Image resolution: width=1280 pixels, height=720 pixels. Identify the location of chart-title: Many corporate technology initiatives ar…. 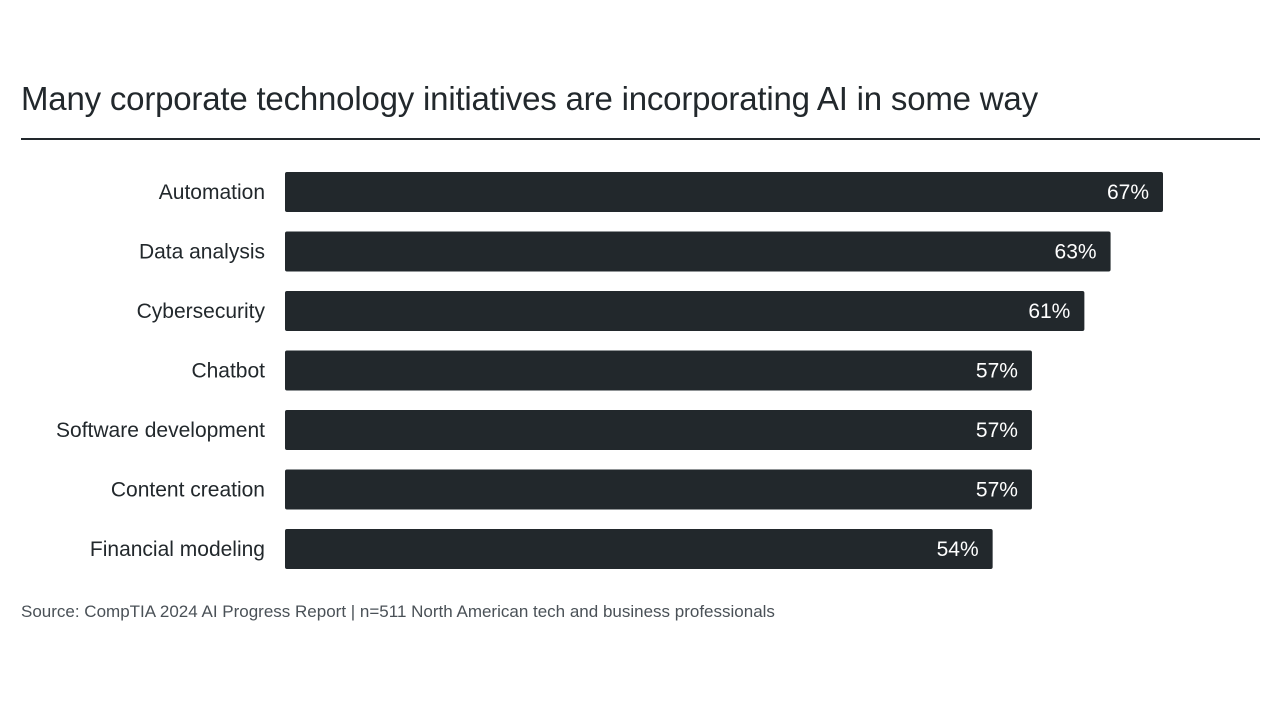
(529, 98).